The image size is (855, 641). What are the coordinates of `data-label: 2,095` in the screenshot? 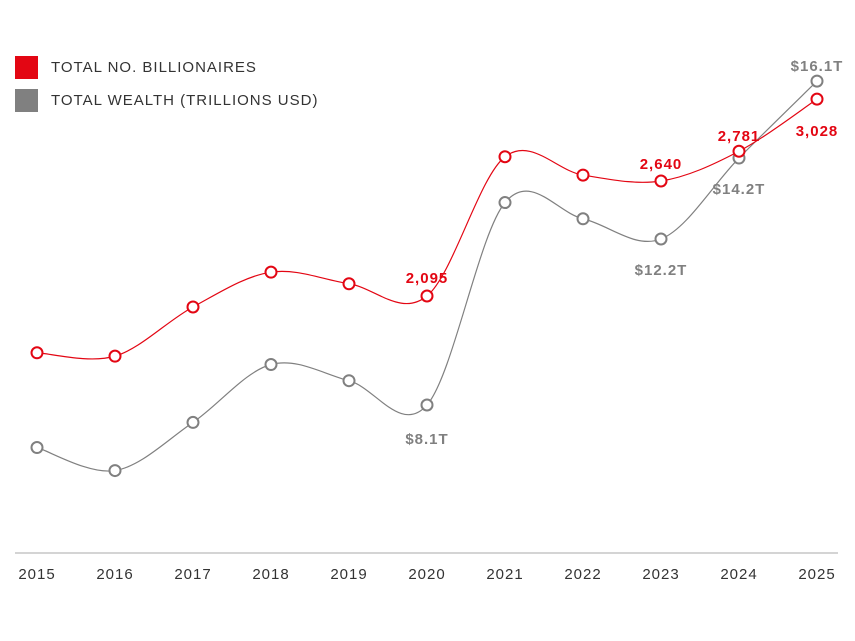 It's located at (427, 278).